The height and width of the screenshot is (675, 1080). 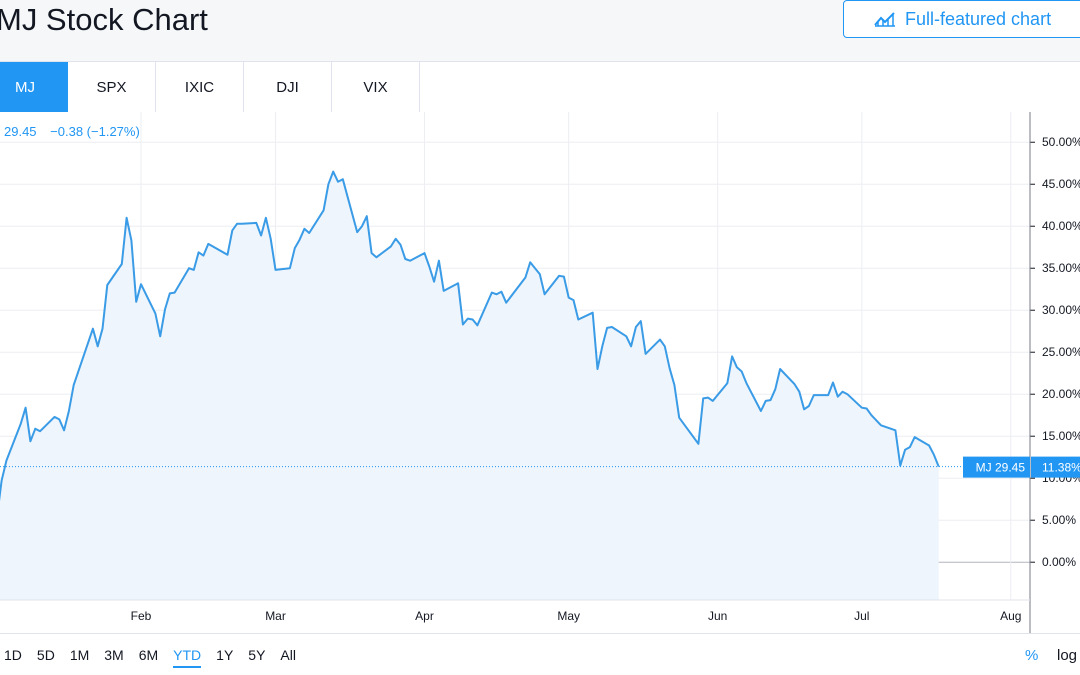 I want to click on chart-icon, so click(x=884, y=19).